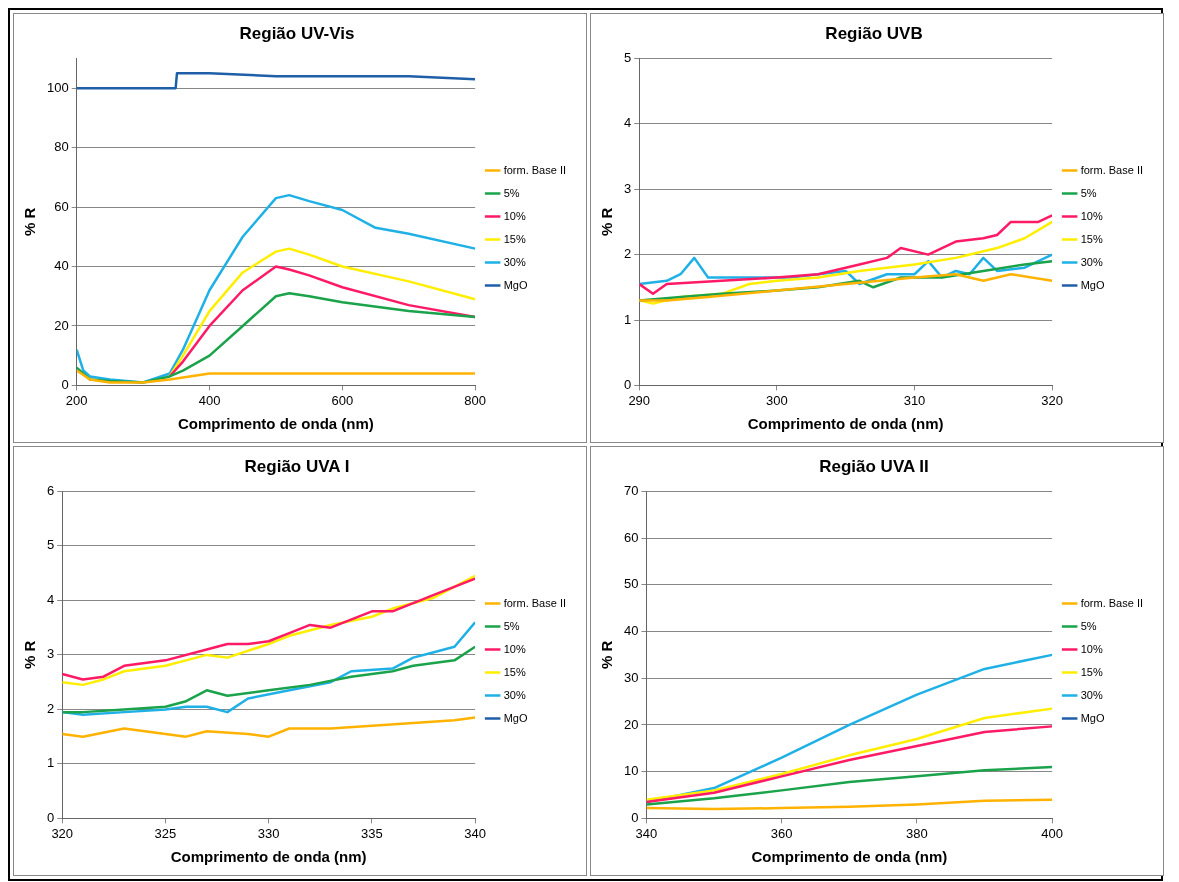 The image size is (1179, 882). Describe the element at coordinates (631, 490) in the screenshot. I see `y-tick-label: 70` at that location.